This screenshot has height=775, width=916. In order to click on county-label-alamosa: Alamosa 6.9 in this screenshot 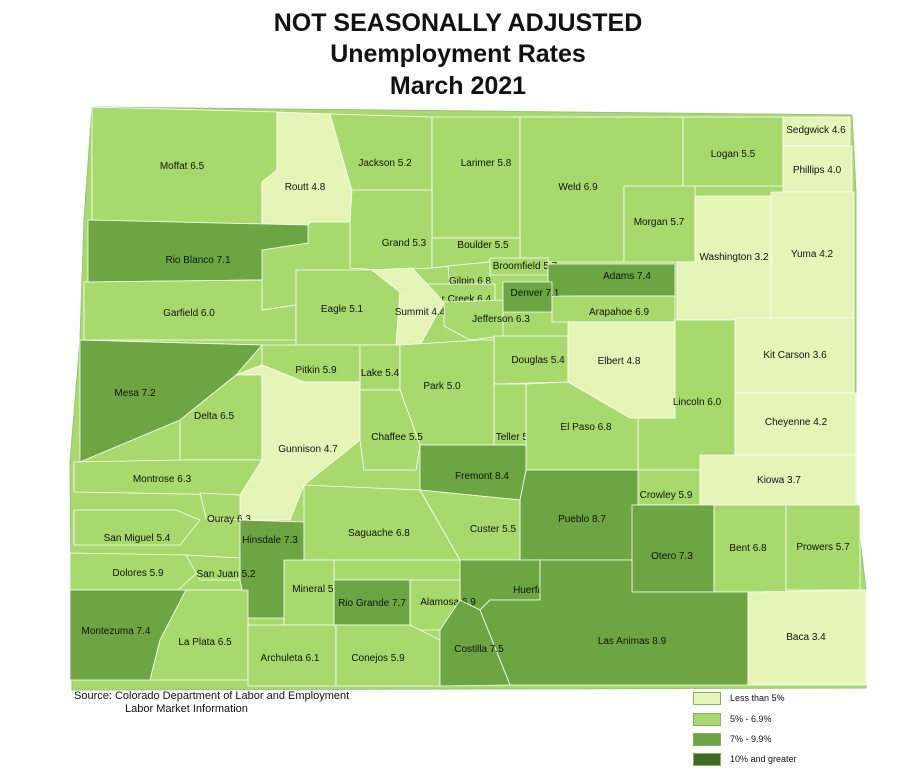, I will do `click(448, 602)`.